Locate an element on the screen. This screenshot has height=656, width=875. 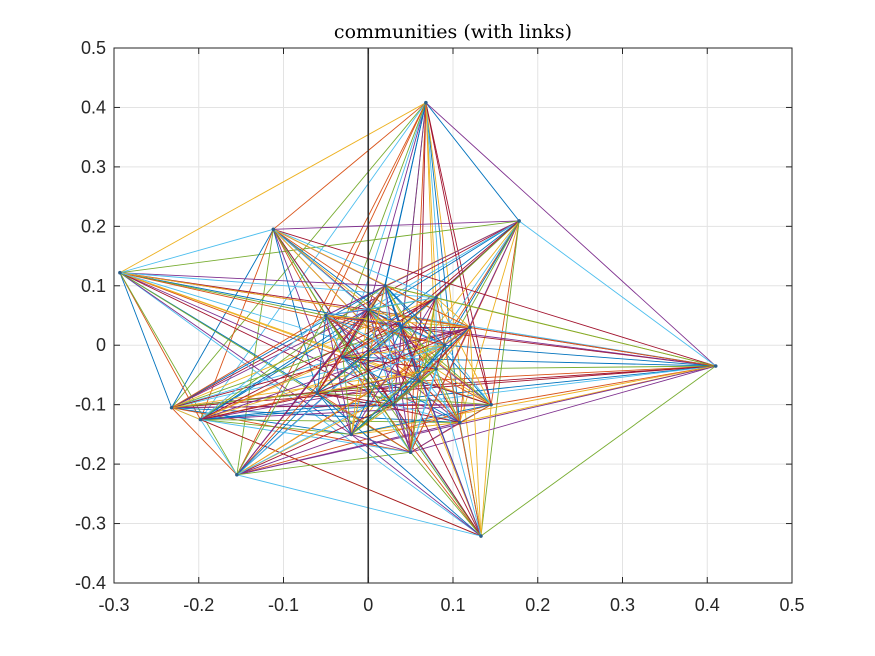
y-tick-label: -0.3 is located at coordinates (90, 524).